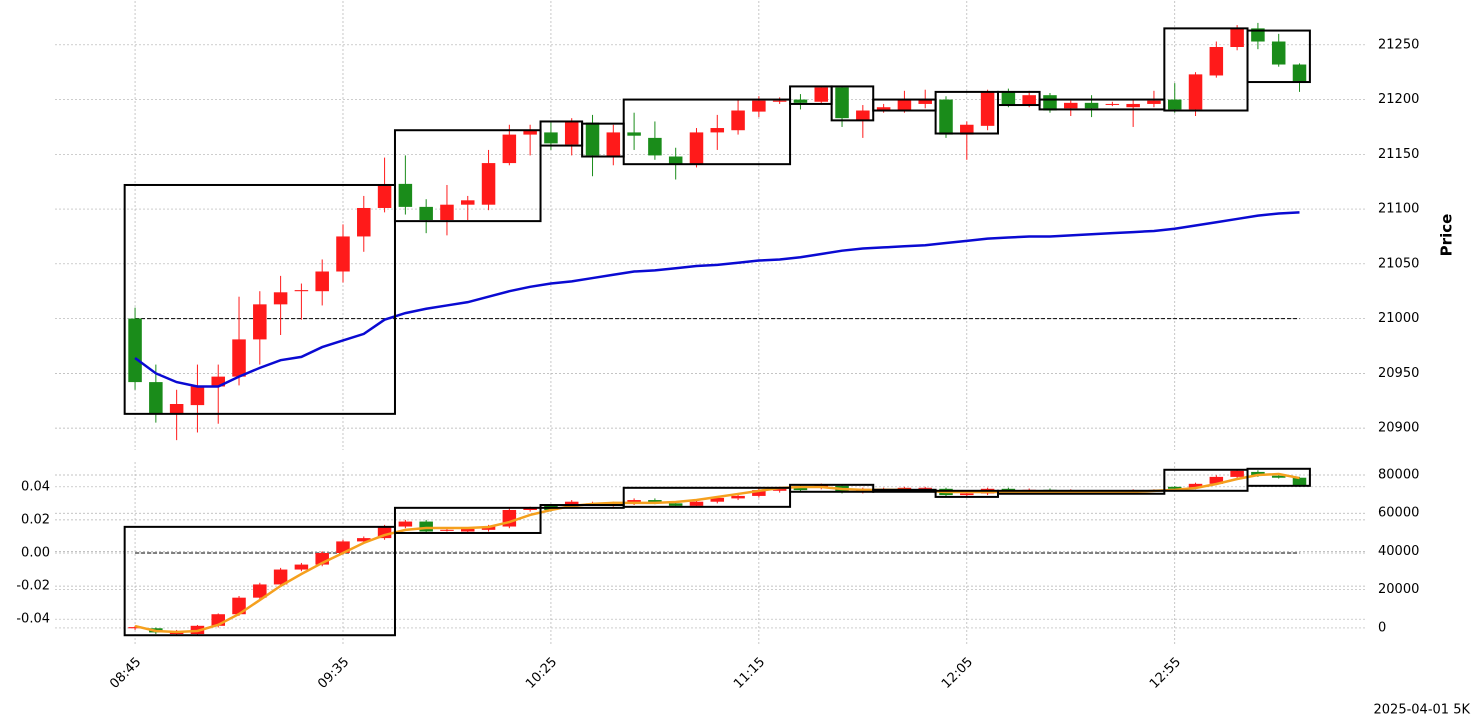 The image size is (1472, 721). I want to click on x-tick-label: 09:35, so click(333, 673).